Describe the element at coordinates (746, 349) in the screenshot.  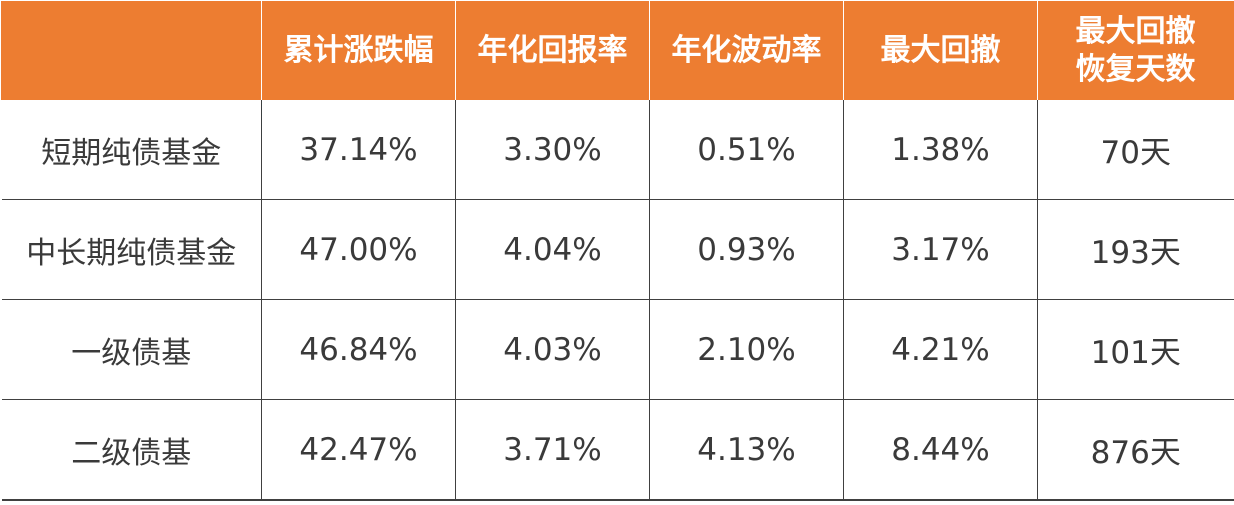
I see `annualized-volatility-cell: 2.10%` at that location.